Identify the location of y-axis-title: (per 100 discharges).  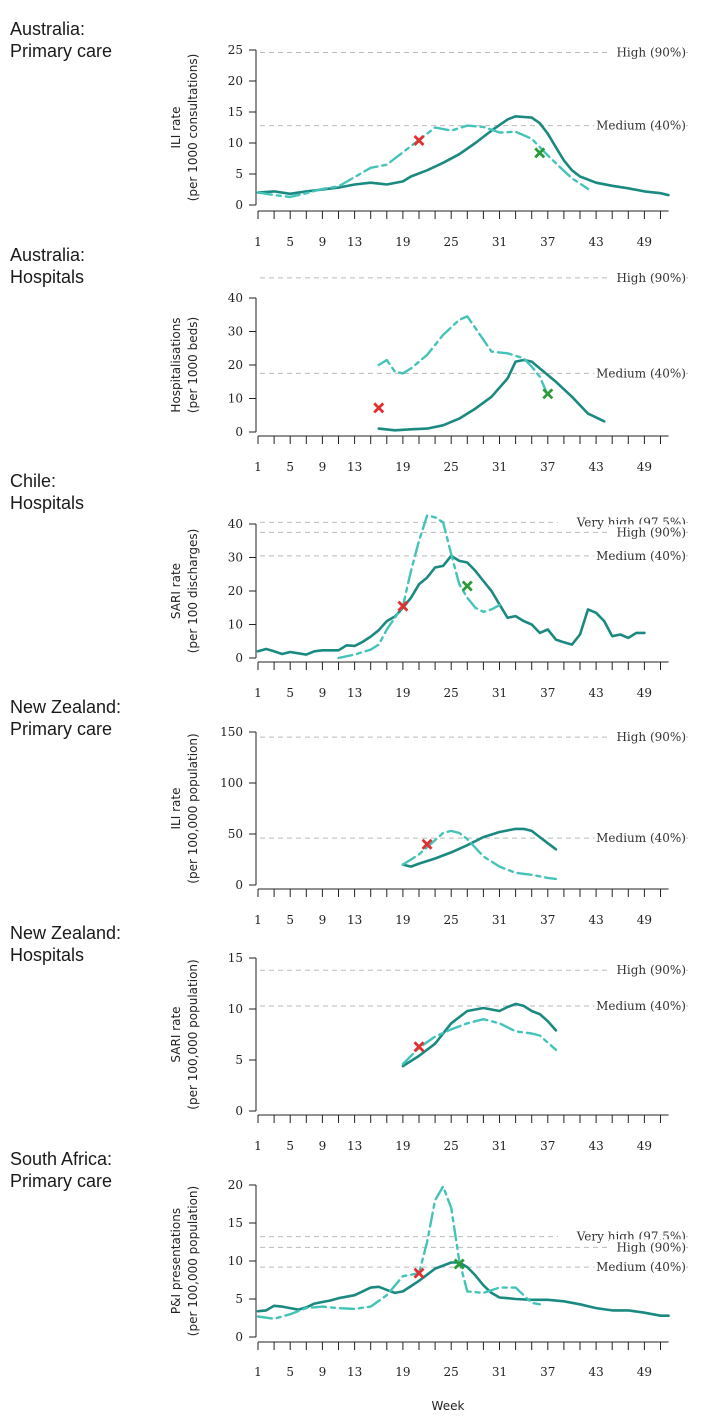
(193, 591).